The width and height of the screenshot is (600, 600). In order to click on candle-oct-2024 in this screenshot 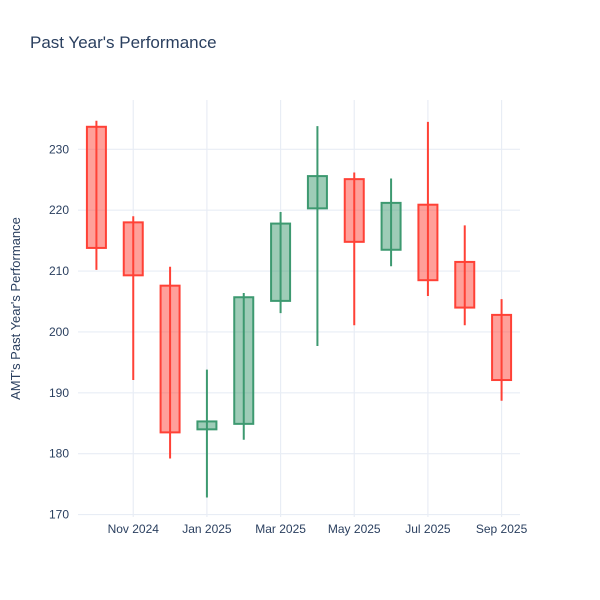, I will do `click(96, 195)`.